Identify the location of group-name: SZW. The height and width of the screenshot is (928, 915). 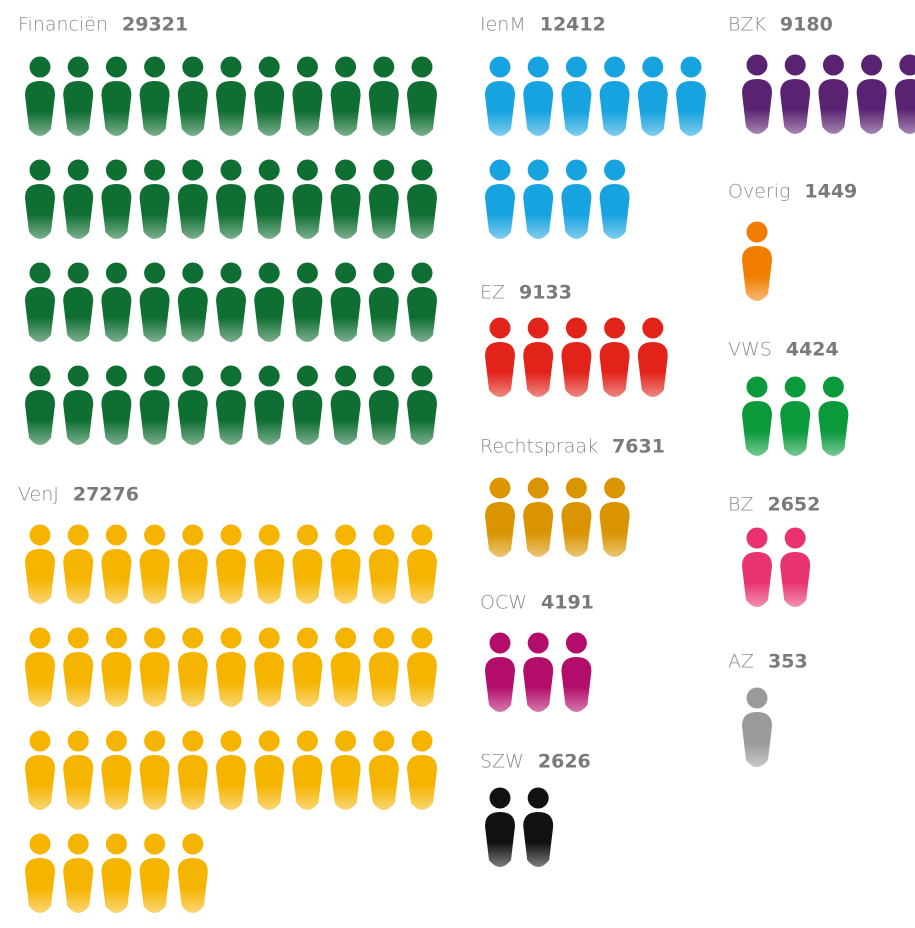
(502, 762).